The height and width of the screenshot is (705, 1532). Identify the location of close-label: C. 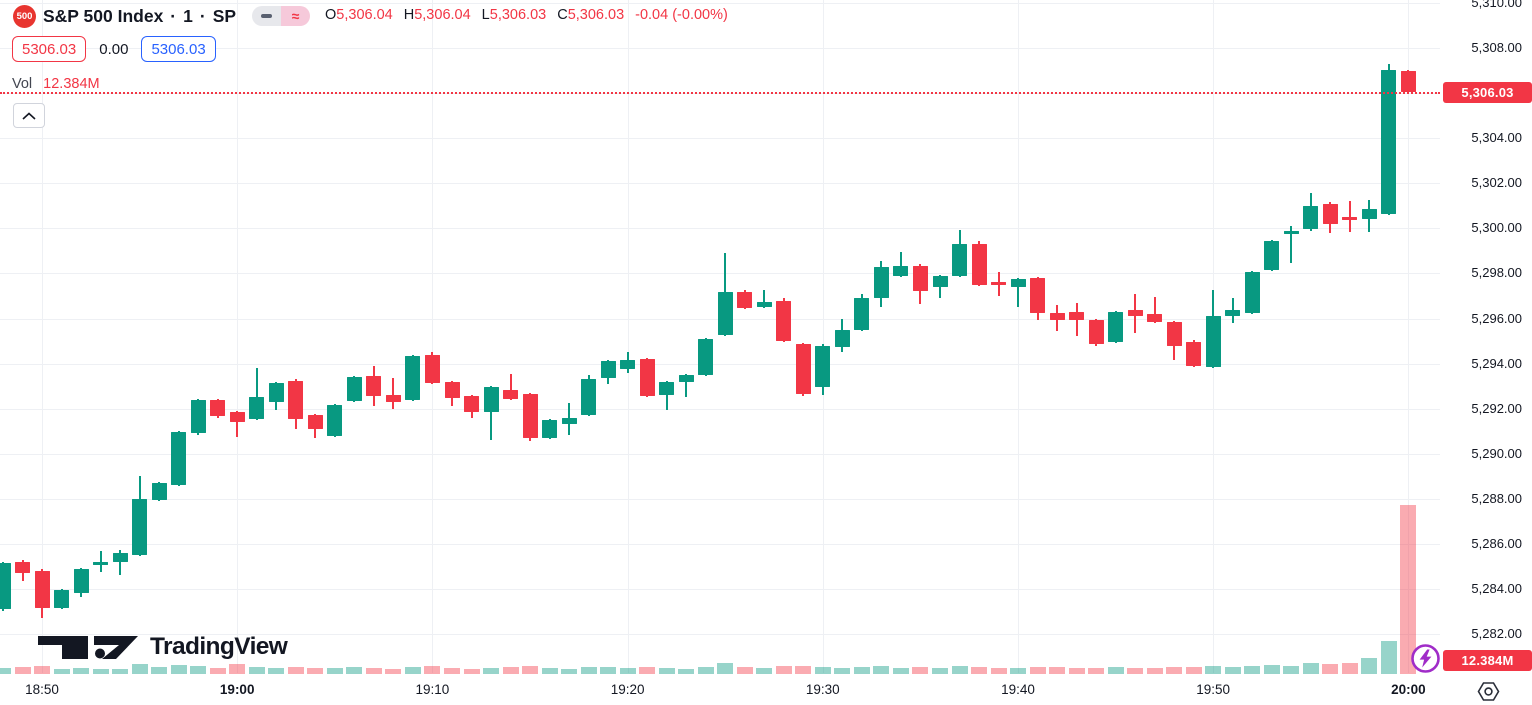
(562, 15).